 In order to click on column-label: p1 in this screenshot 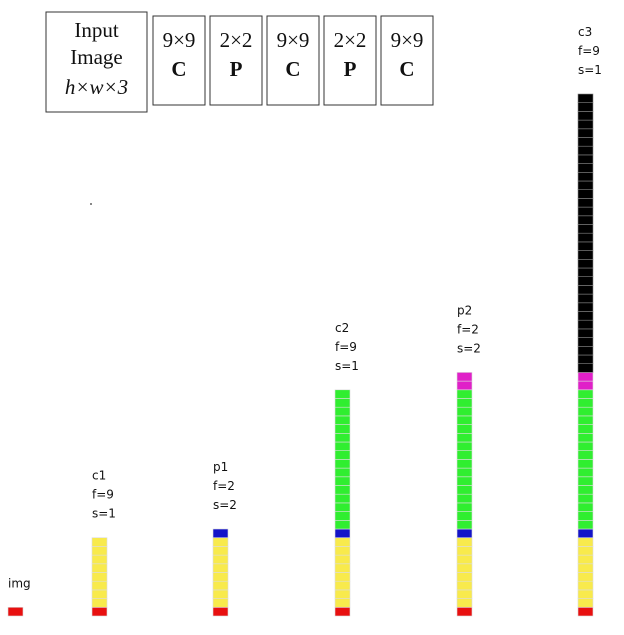, I will do `click(220, 467)`.